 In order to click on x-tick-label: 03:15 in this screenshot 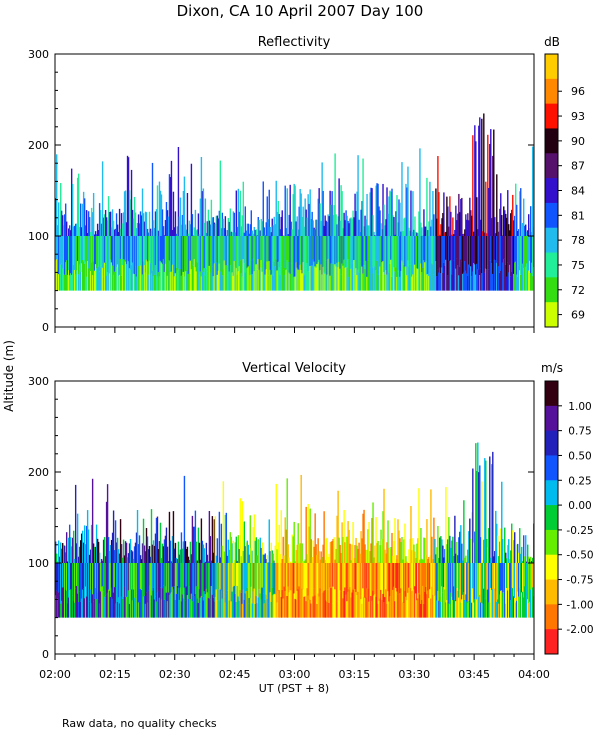, I will do `click(355, 674)`.